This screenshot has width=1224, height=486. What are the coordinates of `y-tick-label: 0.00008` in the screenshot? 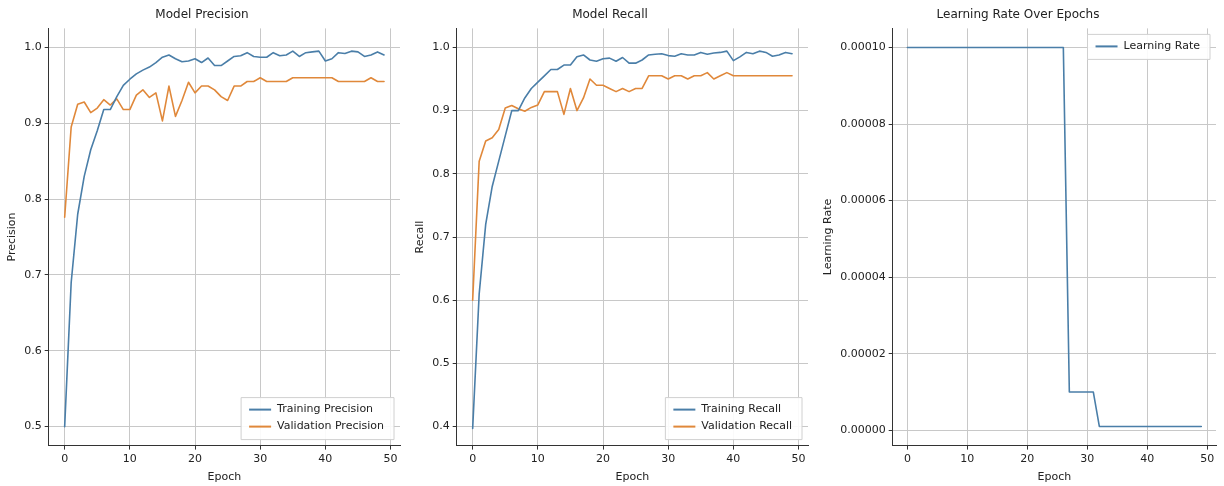 It's located at (863, 123).